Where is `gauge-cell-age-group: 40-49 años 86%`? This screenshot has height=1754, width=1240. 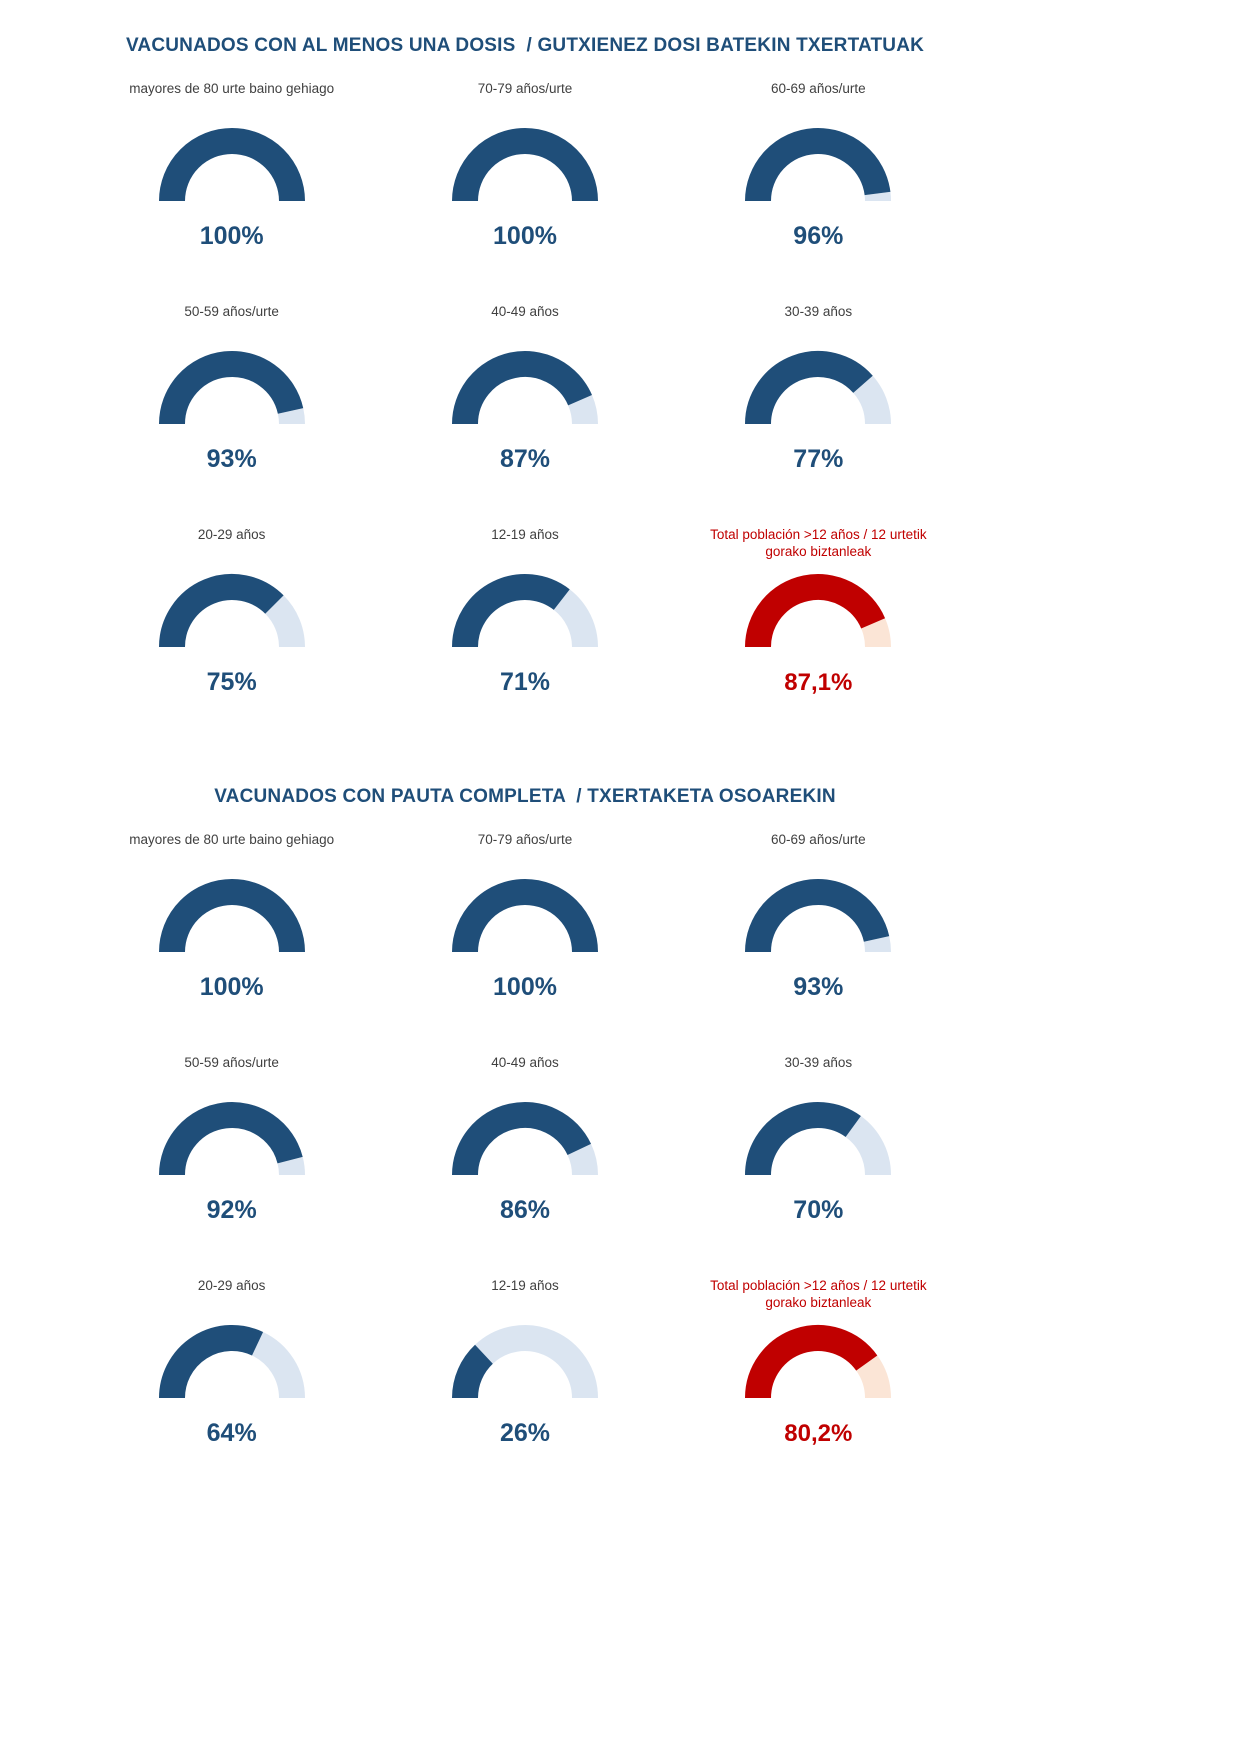
gauge-cell-age-group: 40-49 años 86% is located at coordinates (524, 1139).